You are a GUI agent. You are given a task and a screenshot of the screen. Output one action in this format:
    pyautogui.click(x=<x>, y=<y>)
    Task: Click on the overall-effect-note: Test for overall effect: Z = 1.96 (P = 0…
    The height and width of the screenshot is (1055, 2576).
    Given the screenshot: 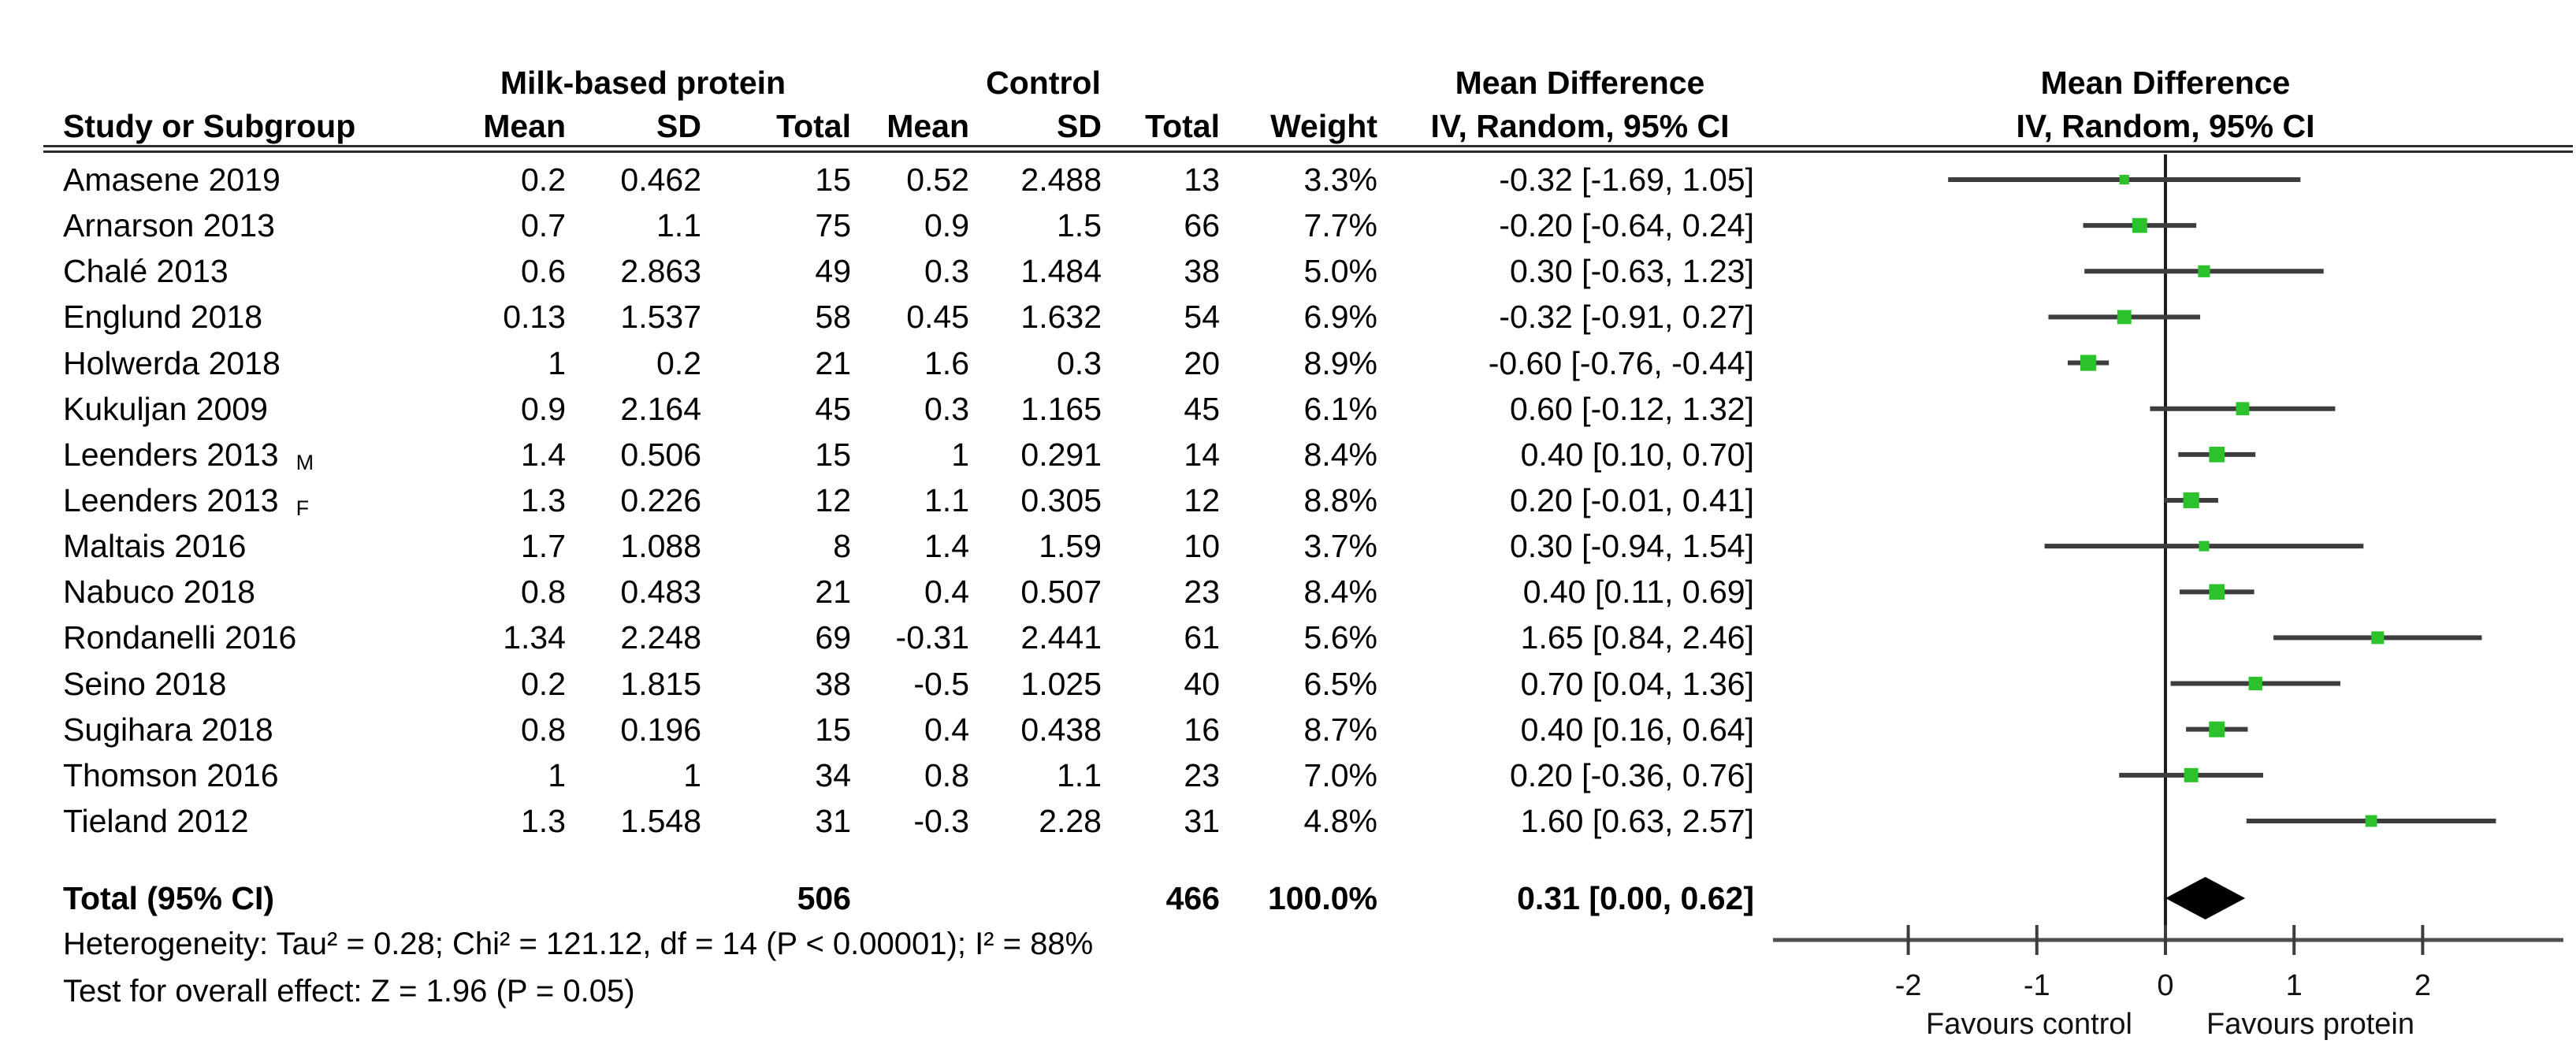 What is the action you would take?
    pyautogui.click(x=349, y=991)
    